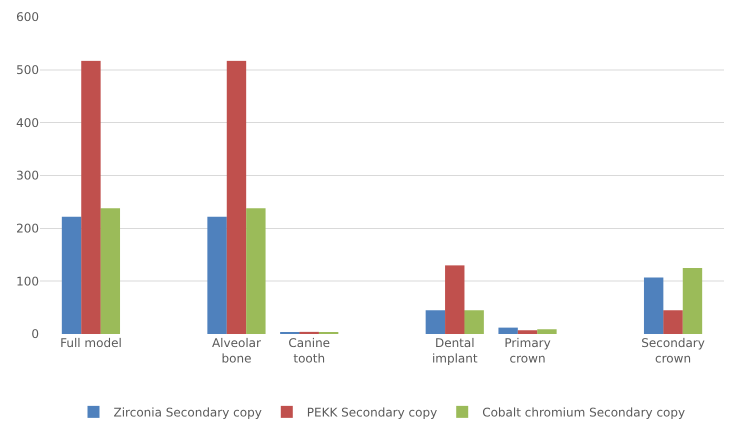 The image size is (744, 436). I want to click on x-tick-label: Alveolar bone, so click(237, 351).